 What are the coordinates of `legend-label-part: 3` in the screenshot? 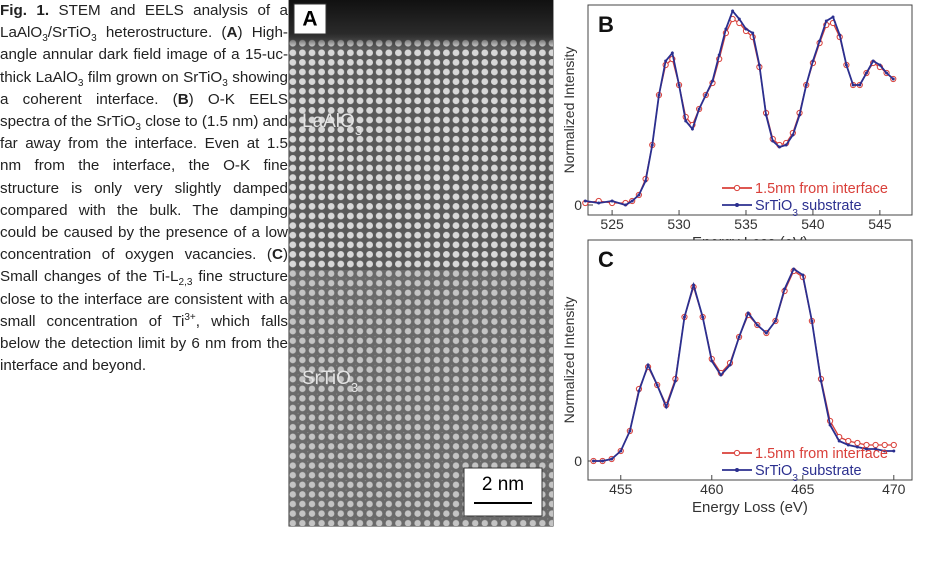 It's located at (795, 213).